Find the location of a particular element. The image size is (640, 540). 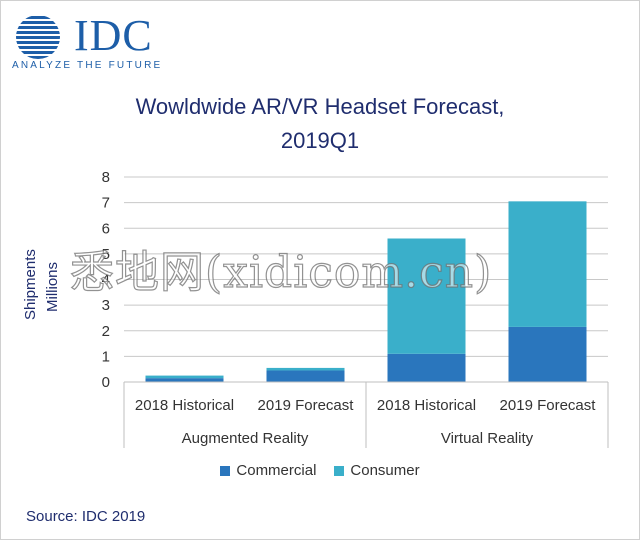

x-group-label: Virtual Reality is located at coordinates (487, 438).